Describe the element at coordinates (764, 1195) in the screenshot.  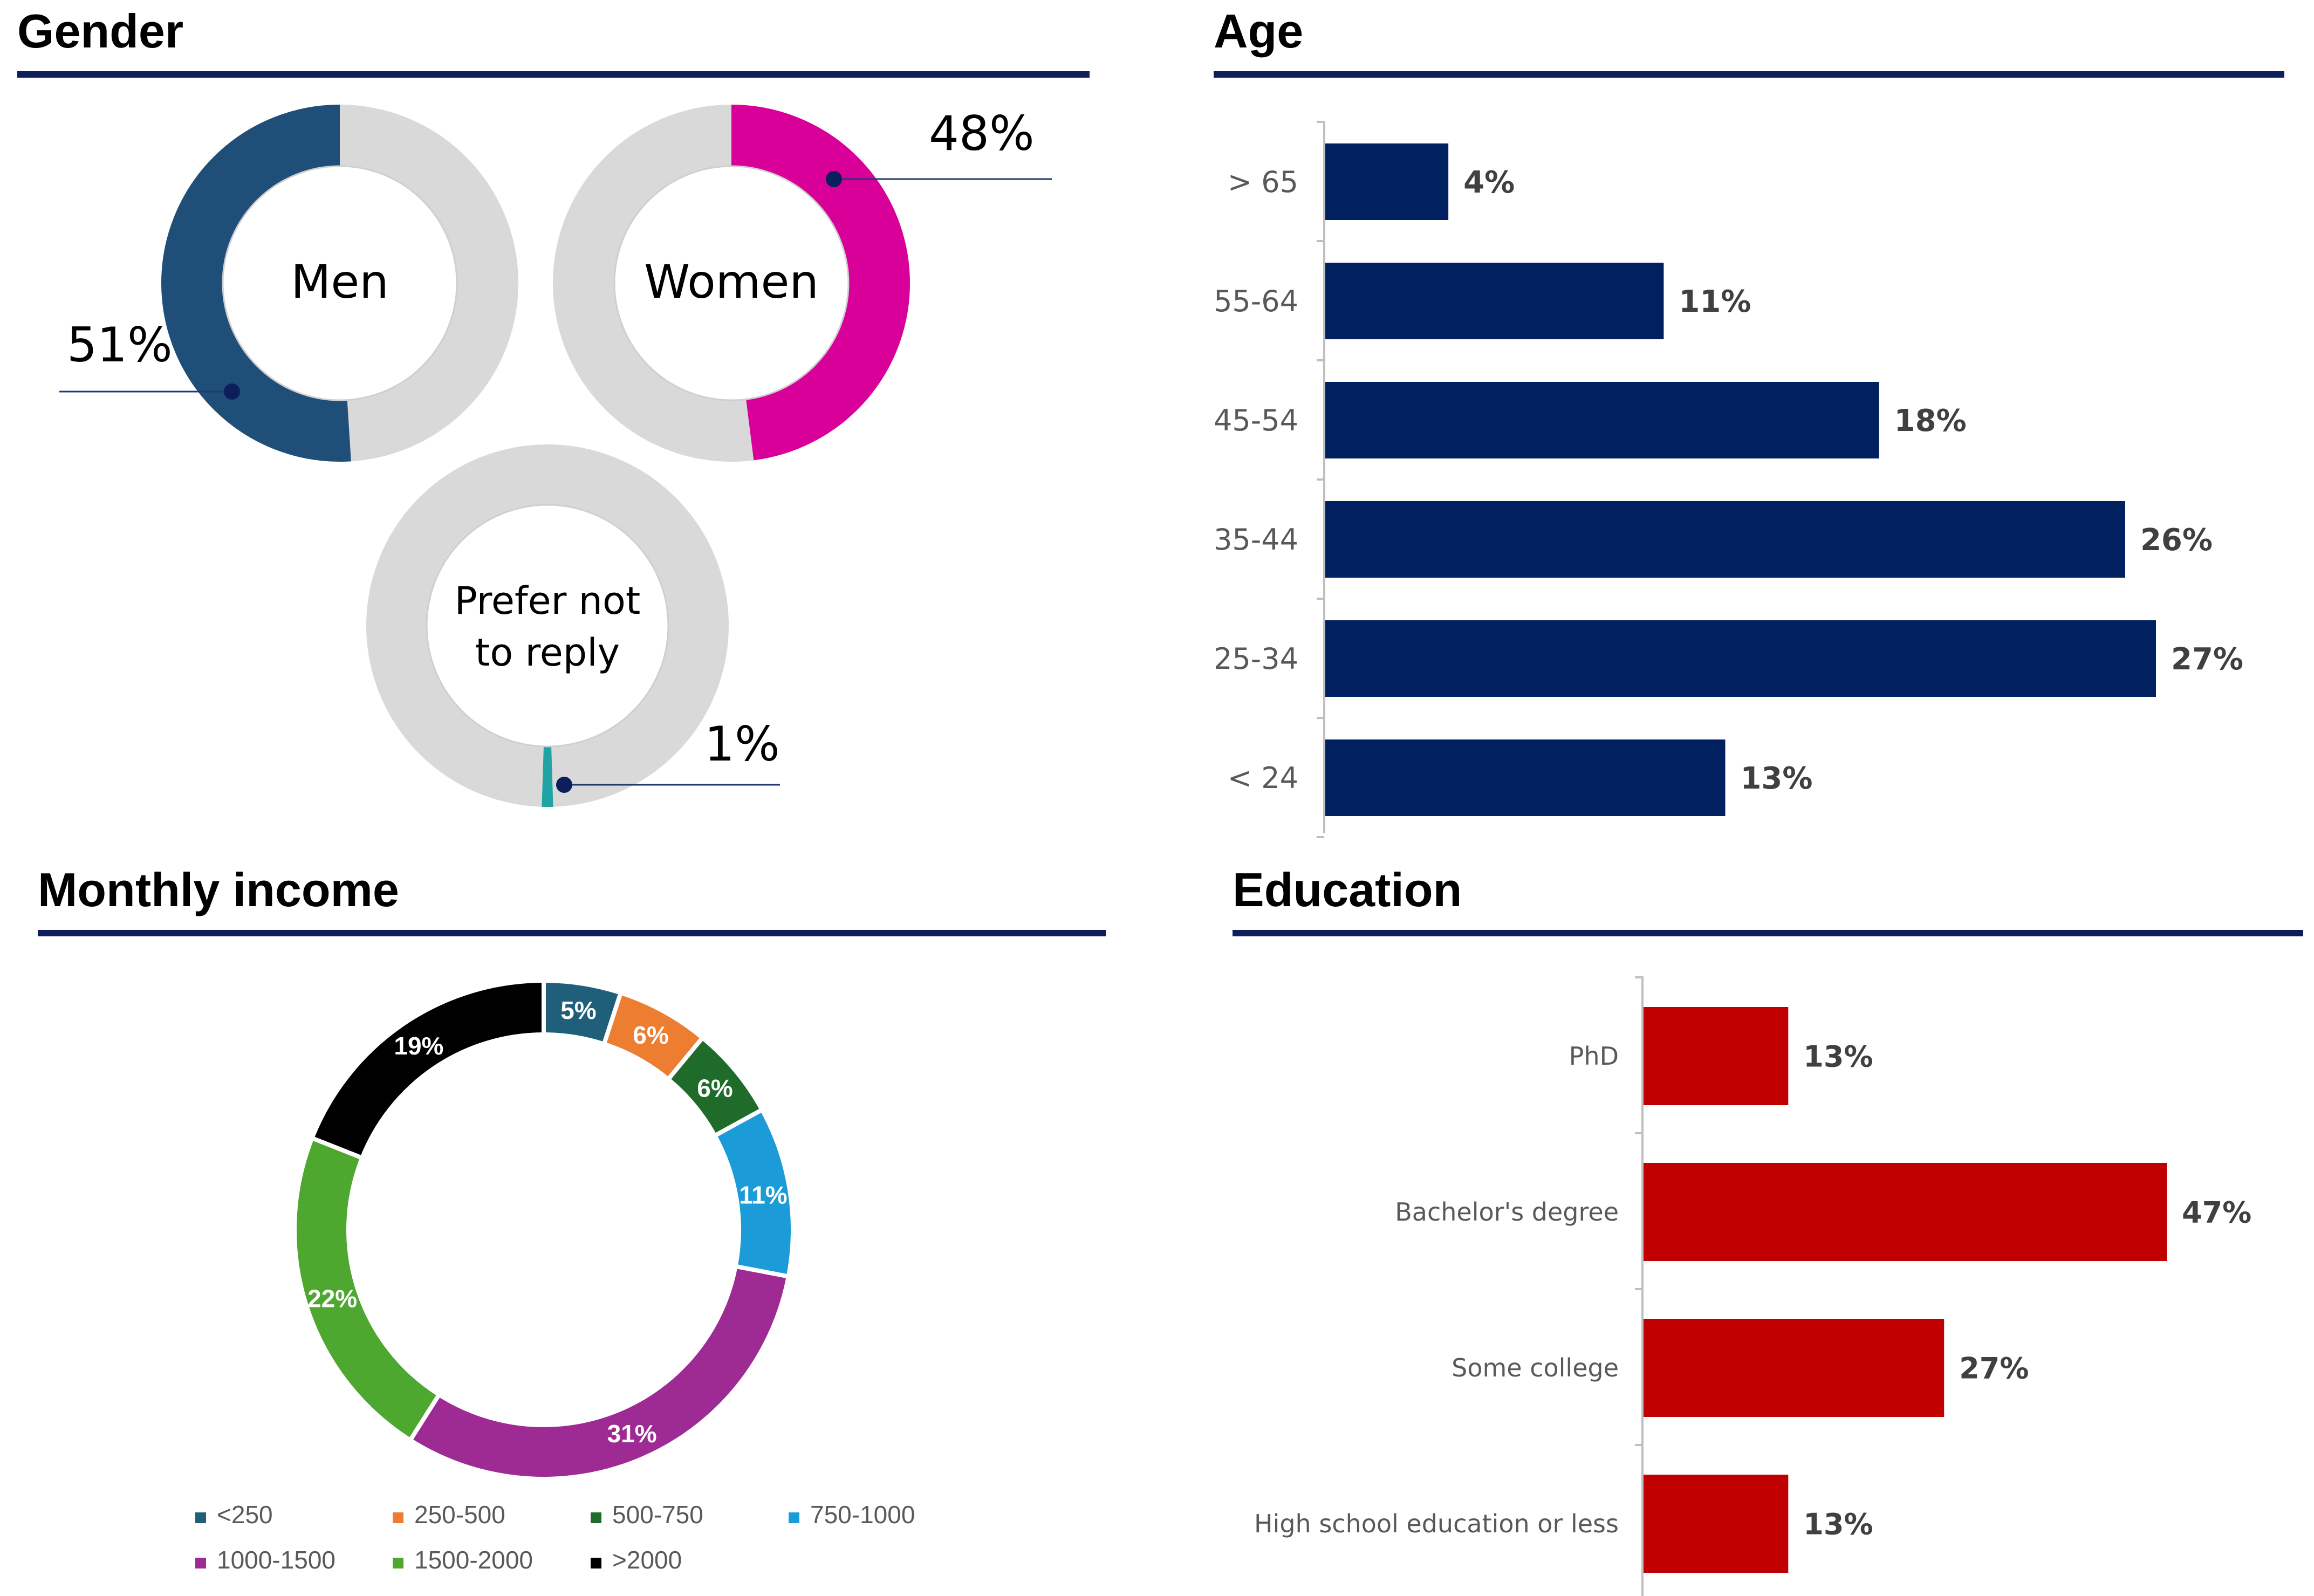
I see `income-slice-label-750-1000: 11%` at that location.